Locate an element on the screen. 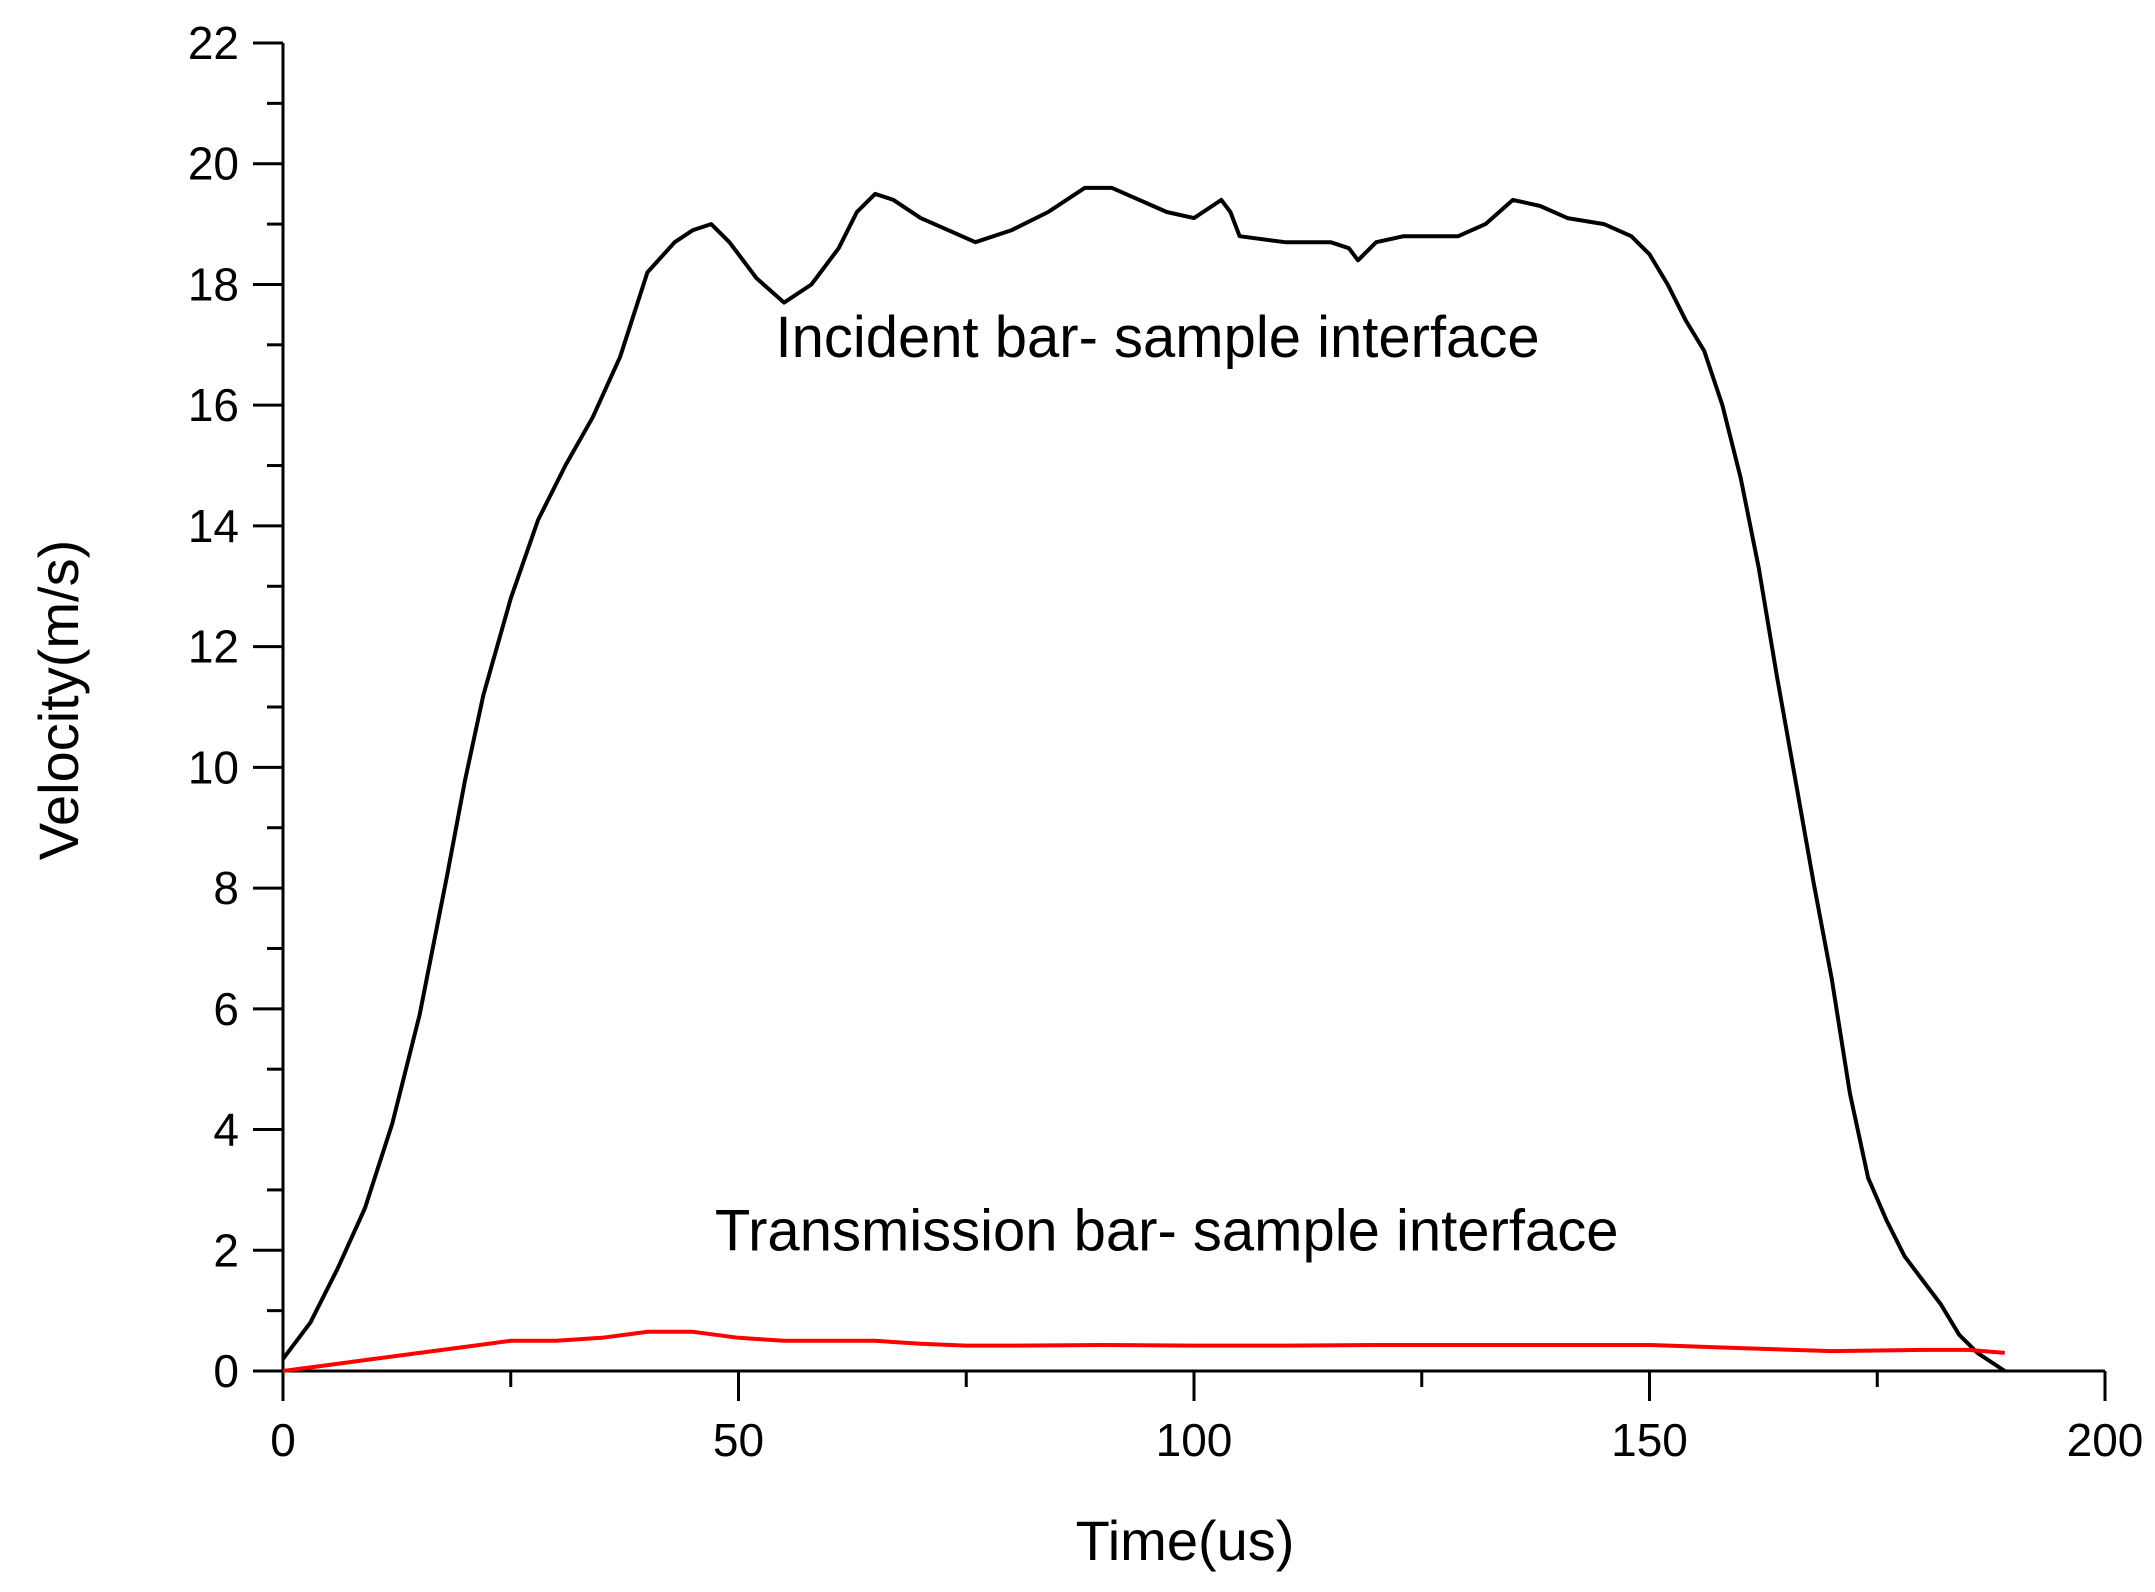  x-tick-label: 0 is located at coordinates (283, 1440).